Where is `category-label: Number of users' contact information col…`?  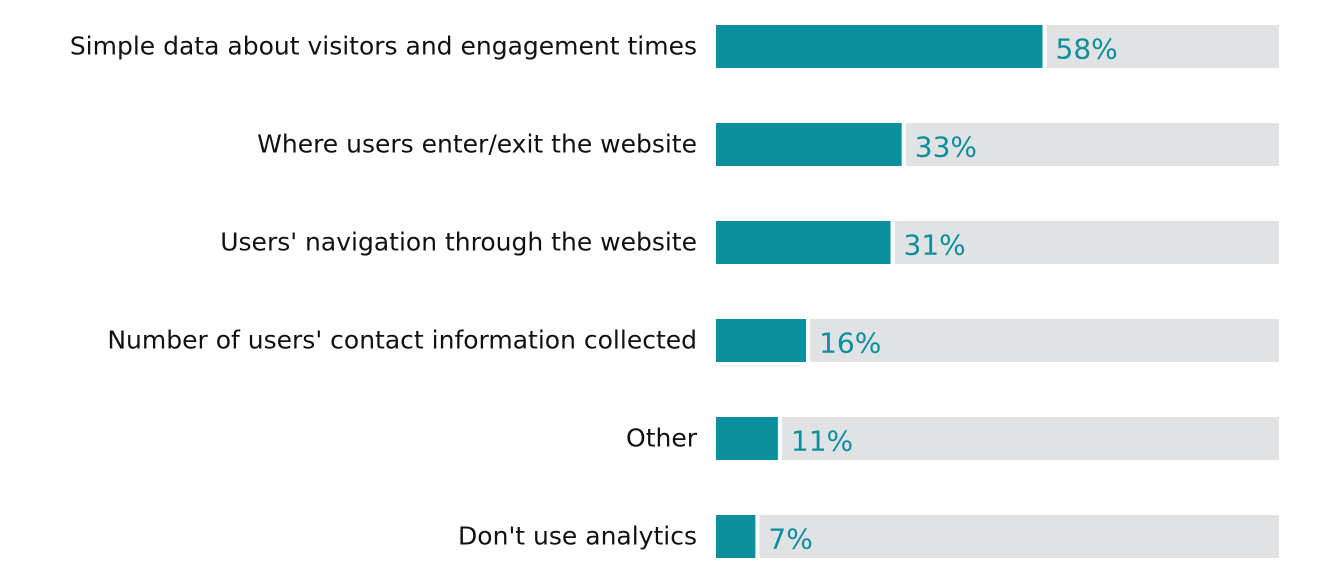
category-label: Number of users' contact information col… is located at coordinates (402, 340).